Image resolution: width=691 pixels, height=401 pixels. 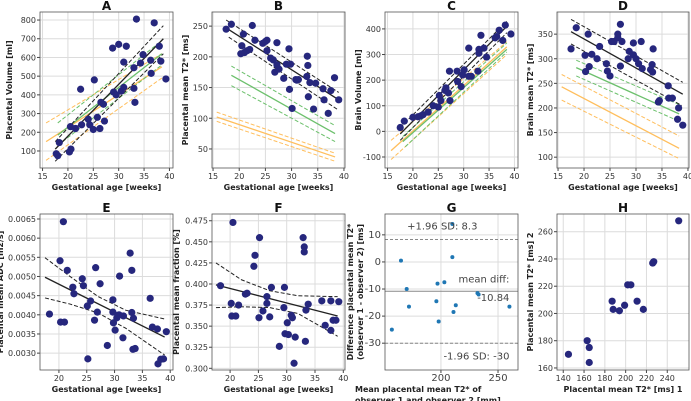 What do you see at coordinates (545, 368) in the screenshot?
I see `y-tick-label: 160` at bounding box center [545, 368].